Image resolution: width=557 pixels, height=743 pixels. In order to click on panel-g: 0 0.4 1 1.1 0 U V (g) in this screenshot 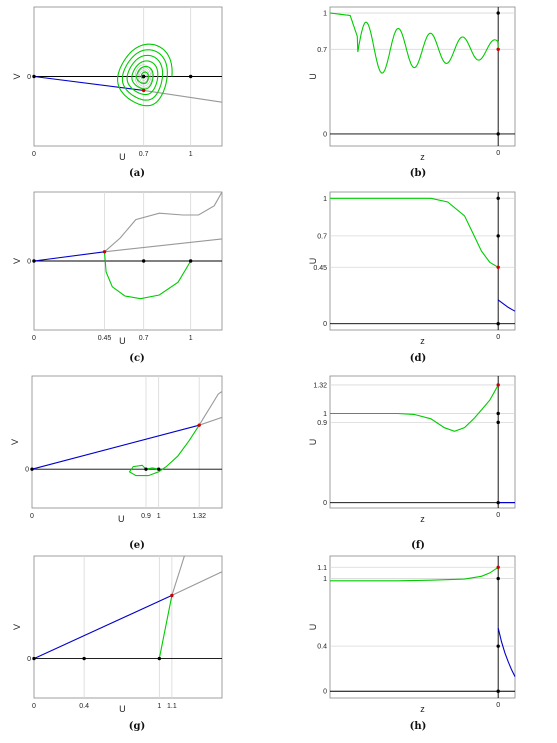, I will do `click(117, 643)`.